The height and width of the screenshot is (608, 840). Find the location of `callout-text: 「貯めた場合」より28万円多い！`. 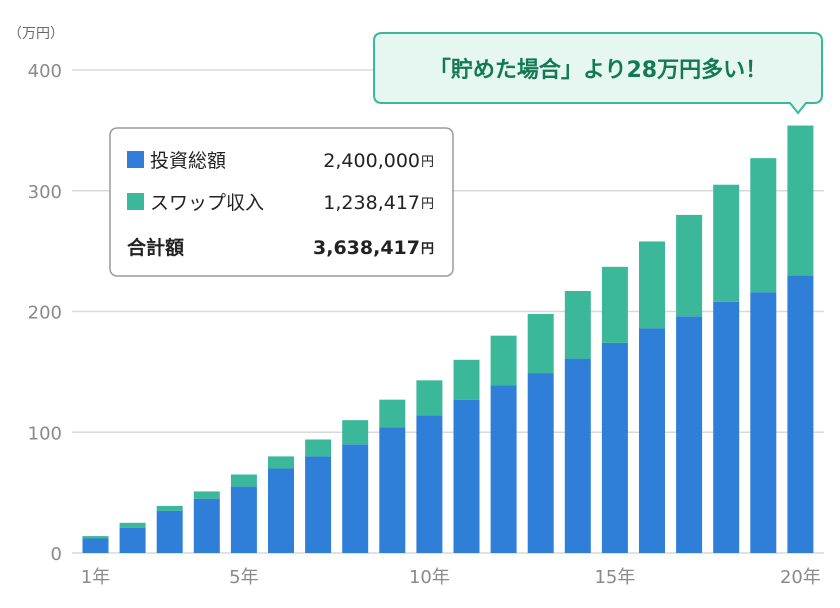

callout-text: 「貯めた場合」より28万円多い！ is located at coordinates (598, 70).